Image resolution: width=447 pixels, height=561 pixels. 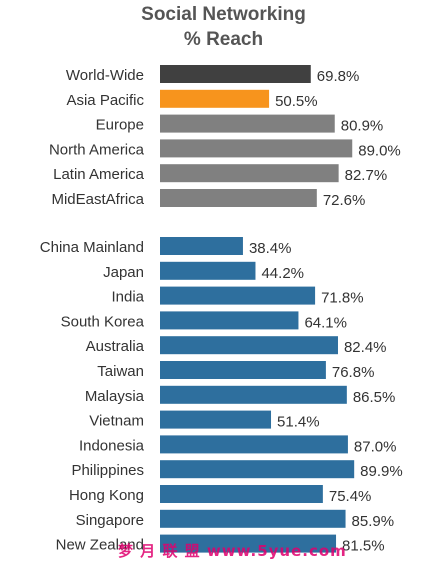 I want to click on value-label-hong-kong: 75.4%, so click(x=350, y=496).